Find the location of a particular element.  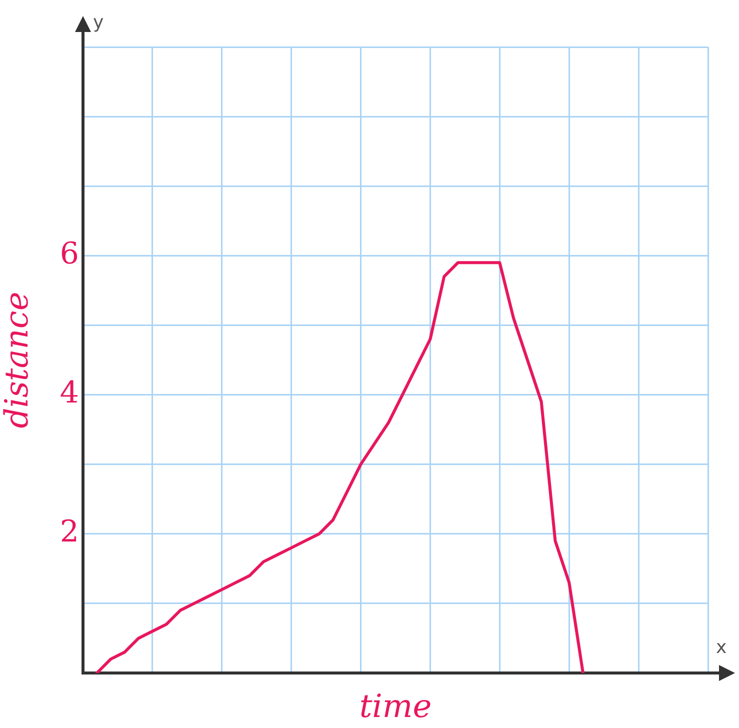

x-axis-title: time is located at coordinates (395, 706).